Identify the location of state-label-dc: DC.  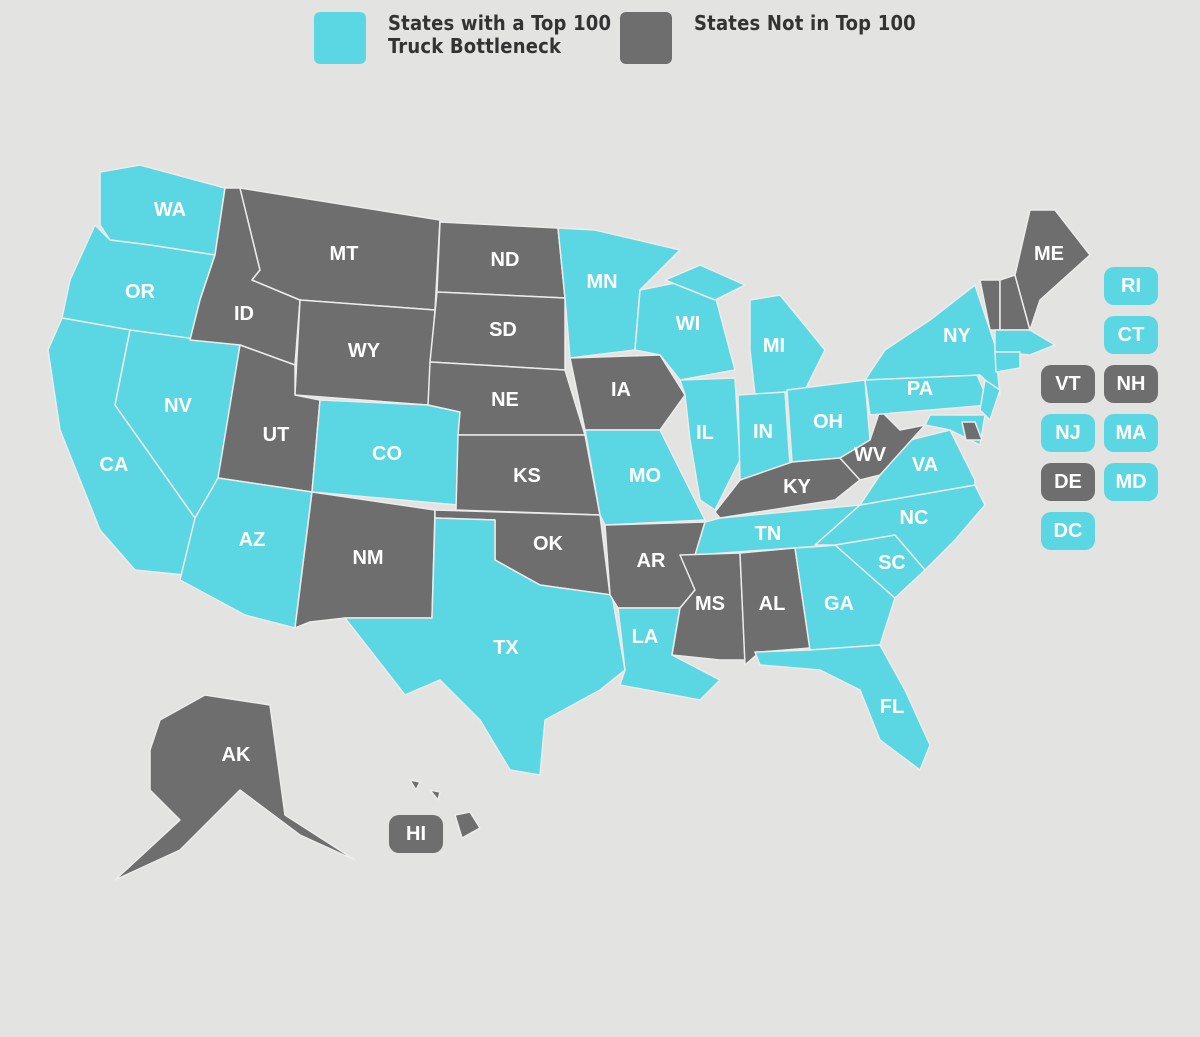
(1068, 531).